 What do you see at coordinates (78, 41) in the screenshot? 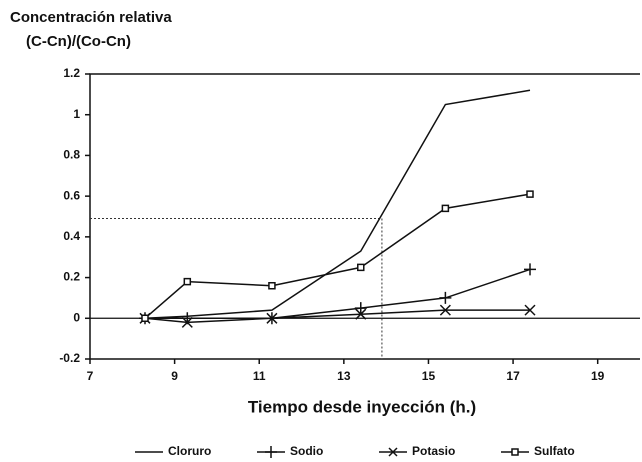
I see `y-axis-label: (C-Cn)/(Co-Cn)` at bounding box center [78, 41].